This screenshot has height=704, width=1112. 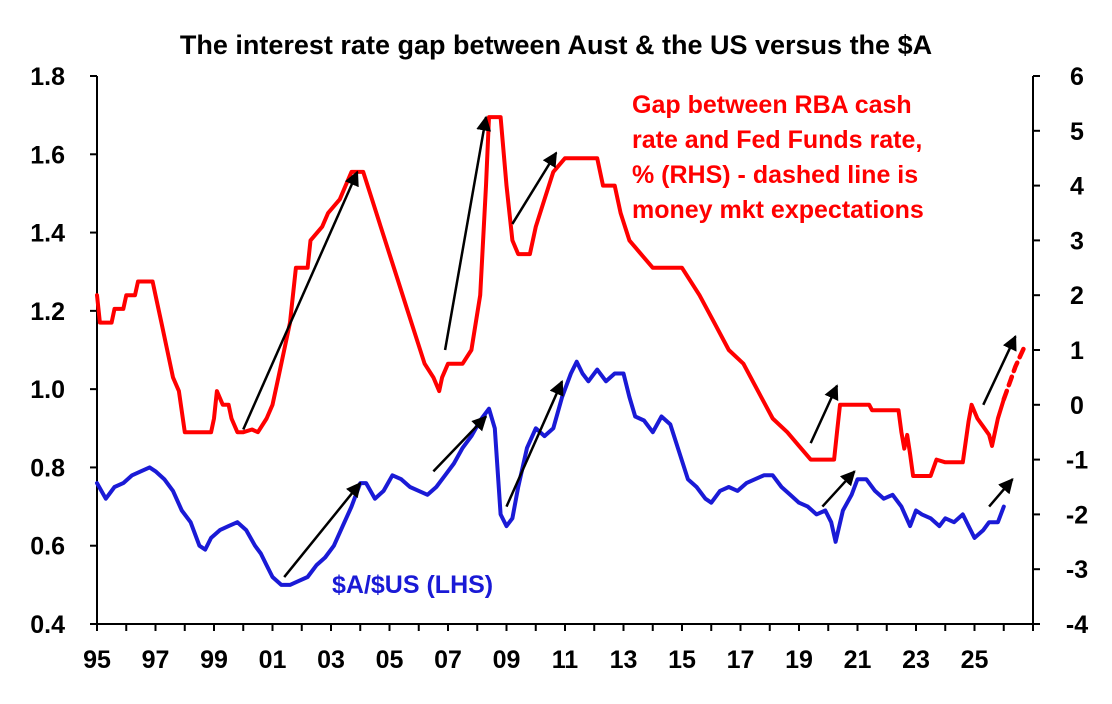 What do you see at coordinates (156, 660) in the screenshot?
I see `x-tick-label: 97` at bounding box center [156, 660].